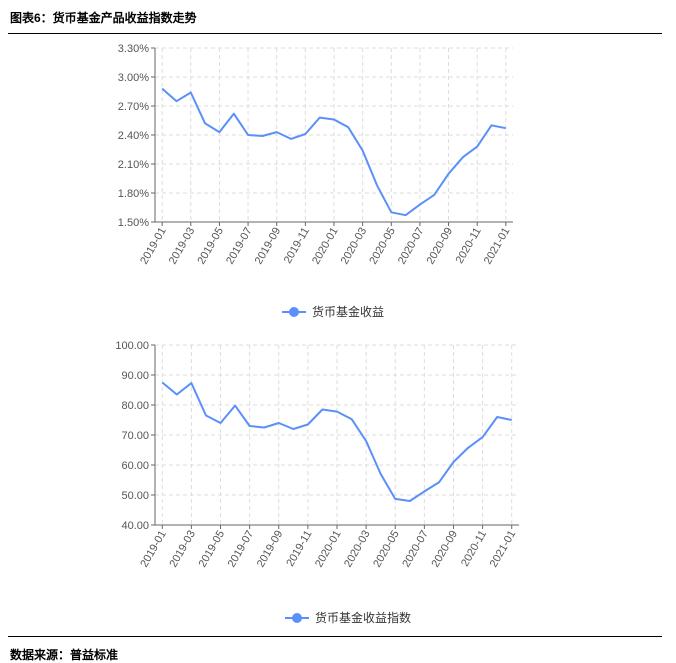  Describe the element at coordinates (348, 311) in the screenshot. I see `legend-label: 货币基金收益` at that location.